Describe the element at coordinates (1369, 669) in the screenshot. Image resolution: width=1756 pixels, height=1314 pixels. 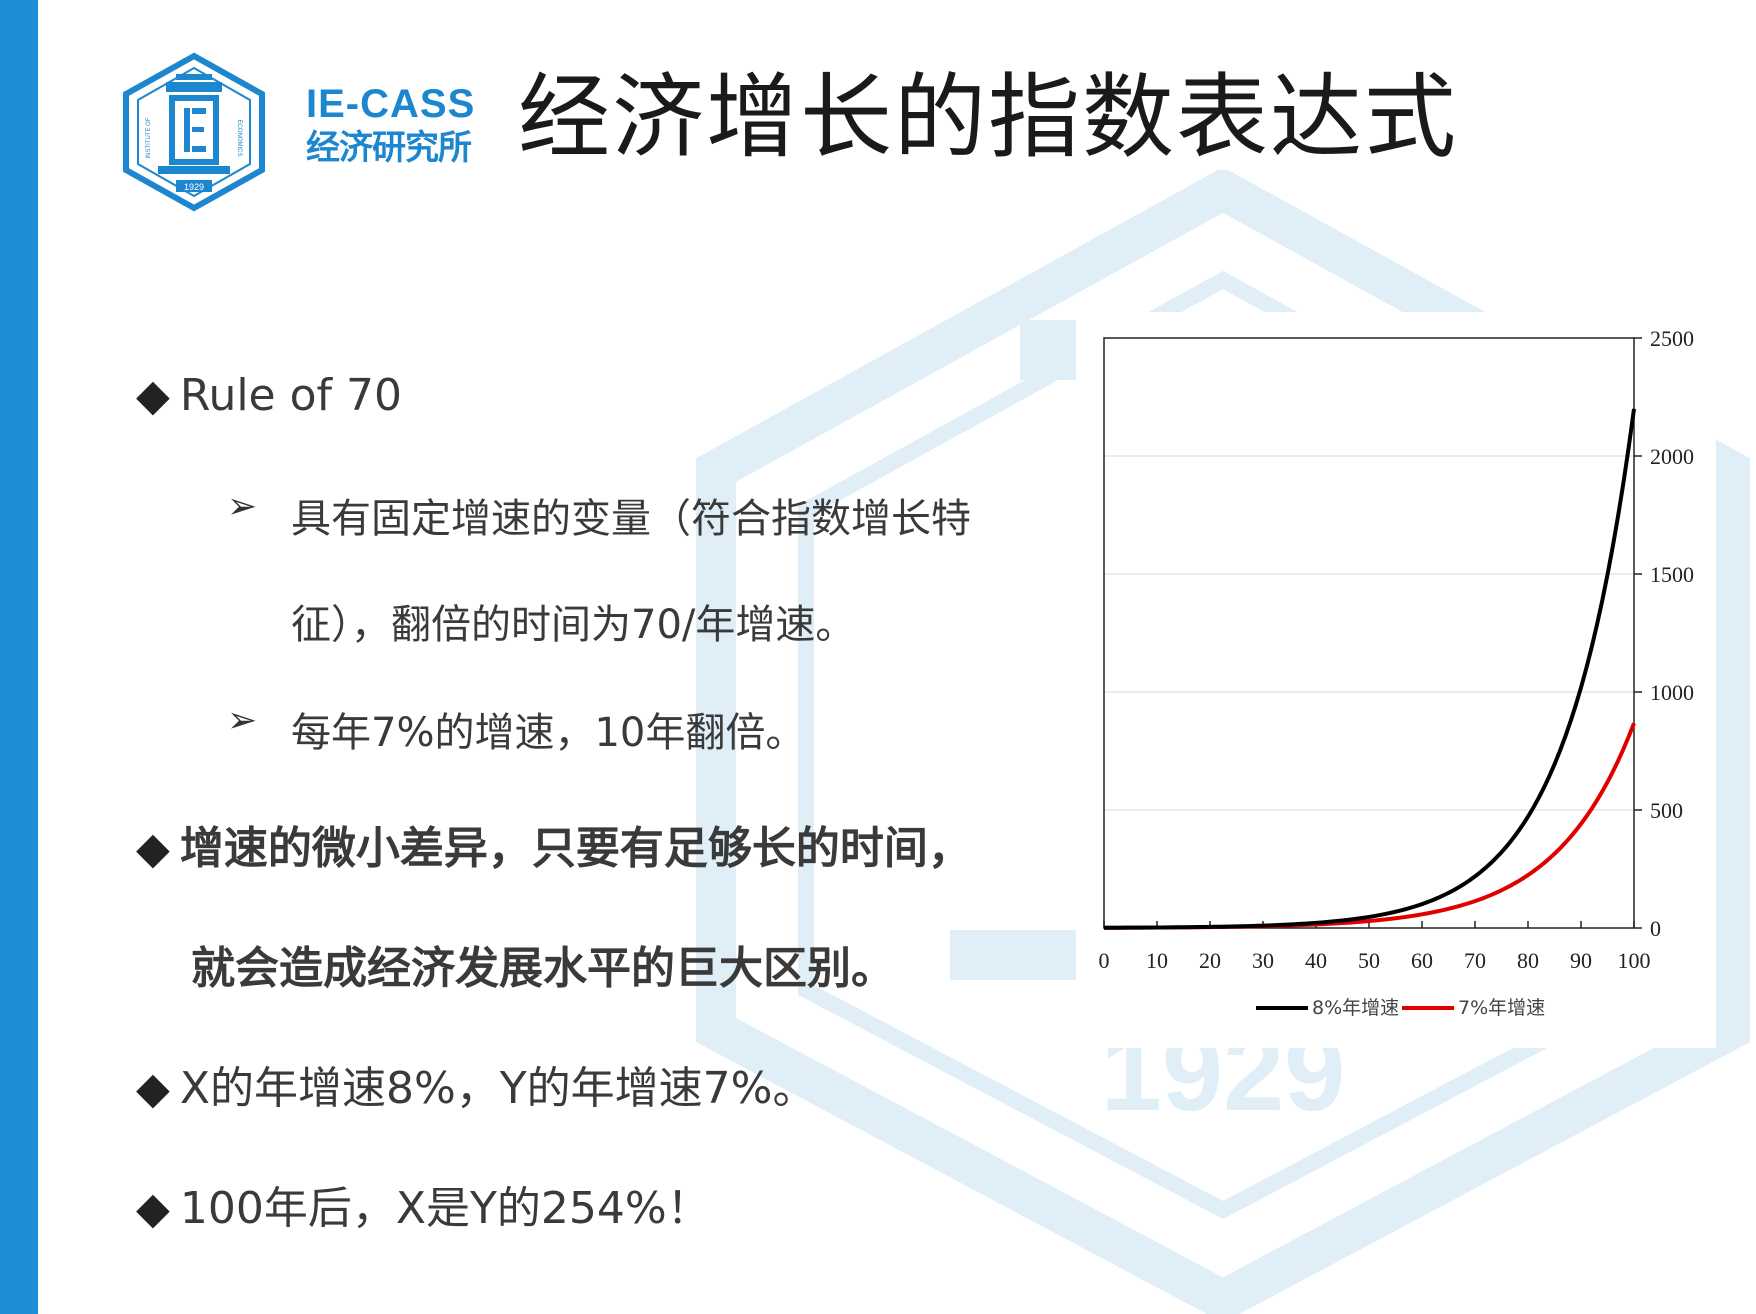
I see `series-line-8pct` at that location.